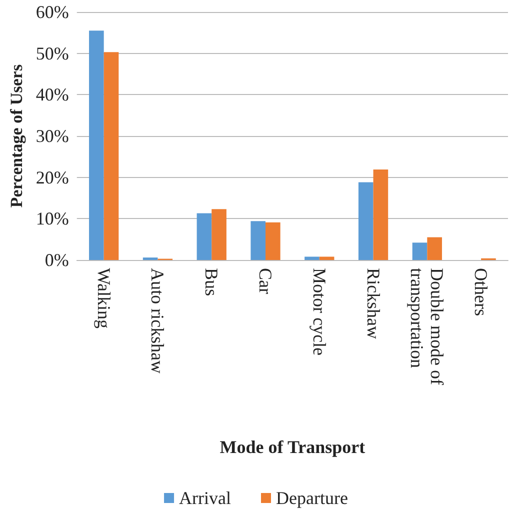  What do you see at coordinates (52, 12) in the screenshot?
I see `y-tick-label: 60%` at bounding box center [52, 12].